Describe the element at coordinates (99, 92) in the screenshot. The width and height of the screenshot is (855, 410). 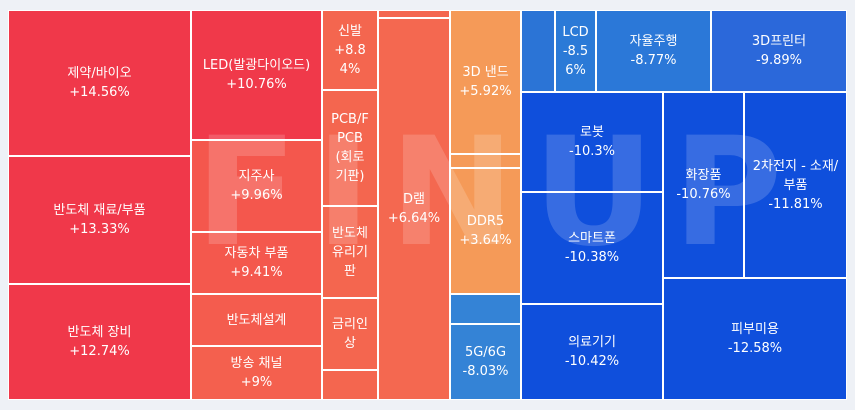
I see `sector-change: +14.56%` at that location.